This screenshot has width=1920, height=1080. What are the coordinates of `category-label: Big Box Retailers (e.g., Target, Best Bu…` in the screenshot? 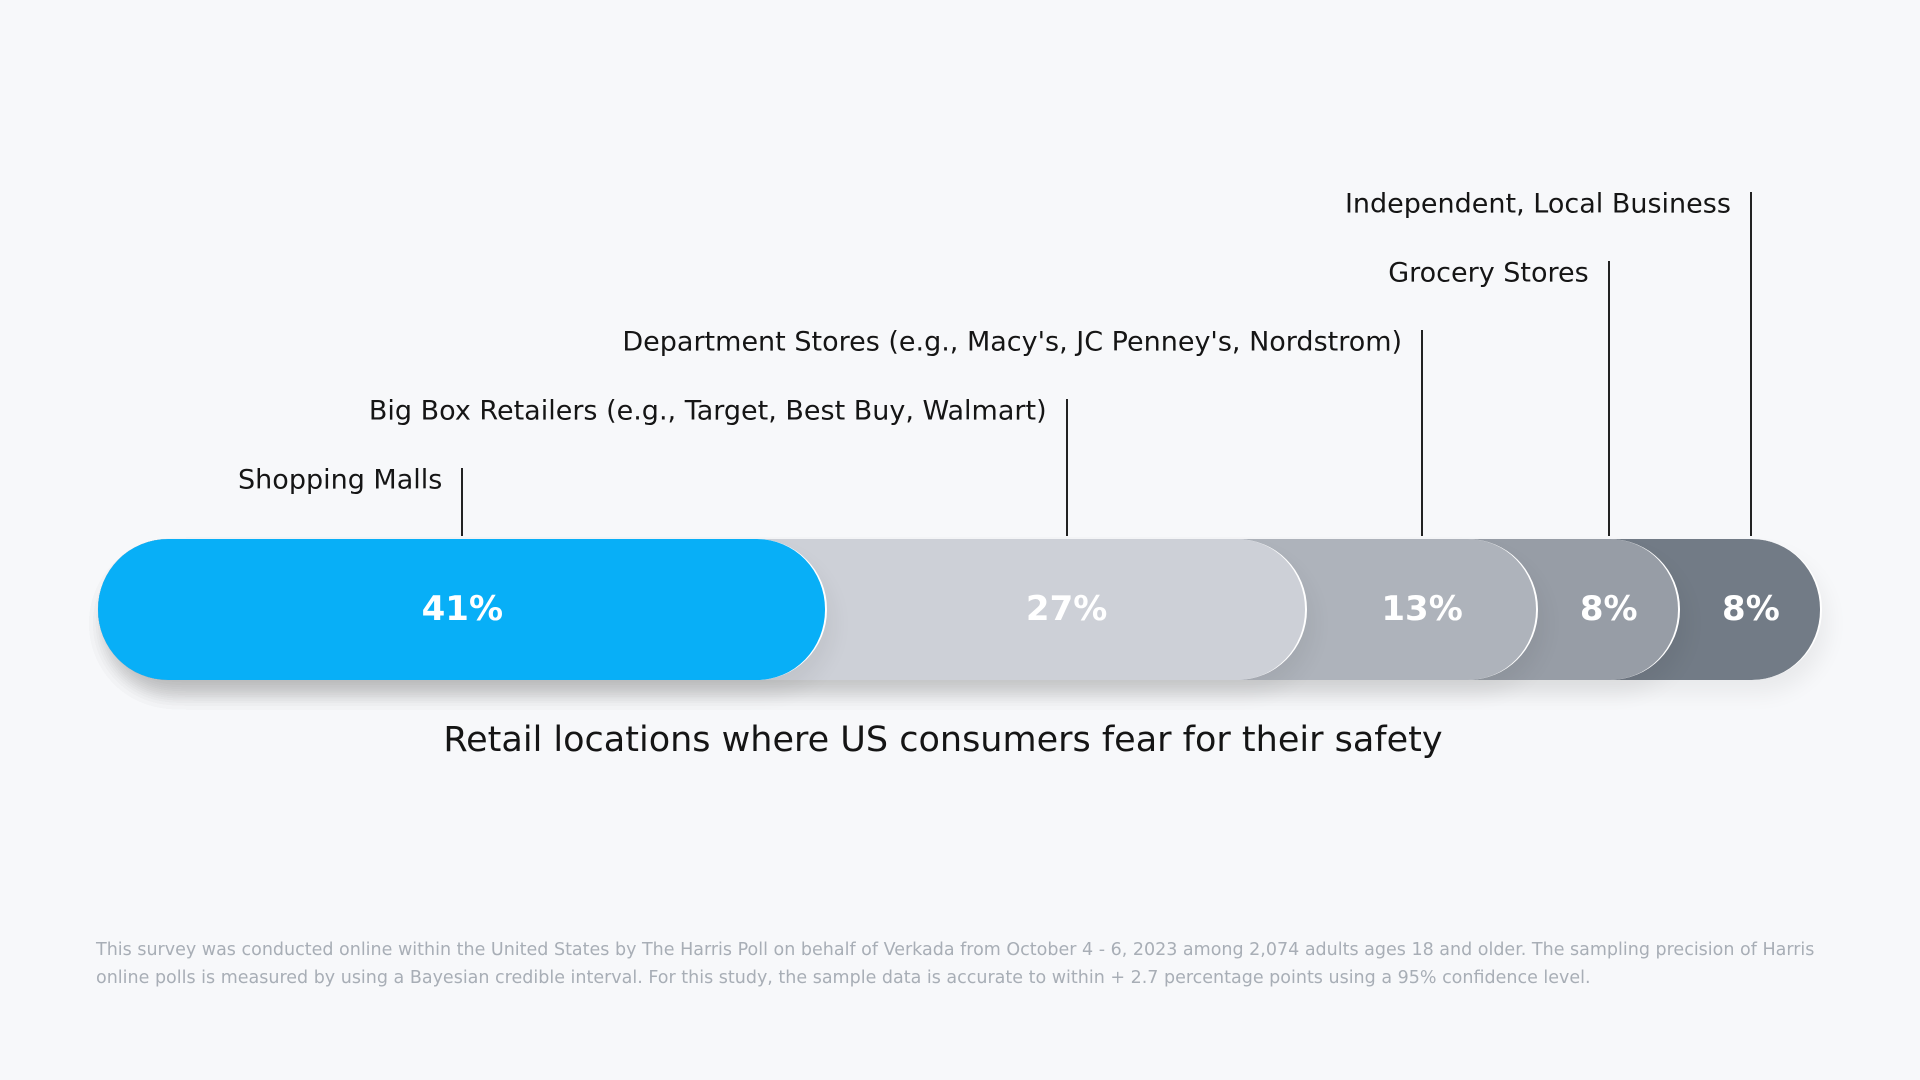 It's located at (707, 411).